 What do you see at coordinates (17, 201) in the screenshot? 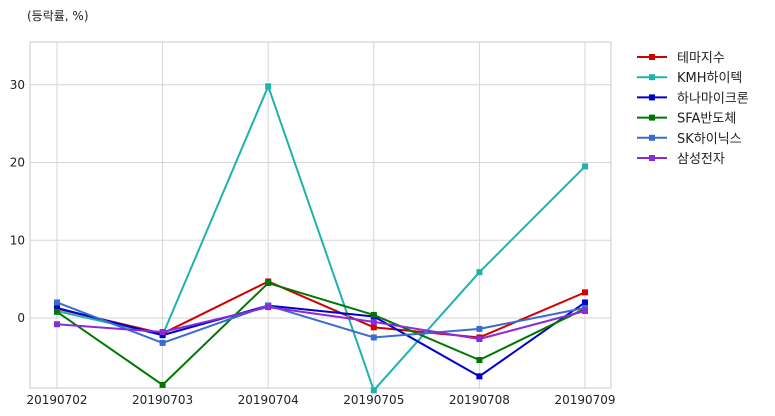
I see `y-axis: 0 10 20 30` at bounding box center [17, 201].